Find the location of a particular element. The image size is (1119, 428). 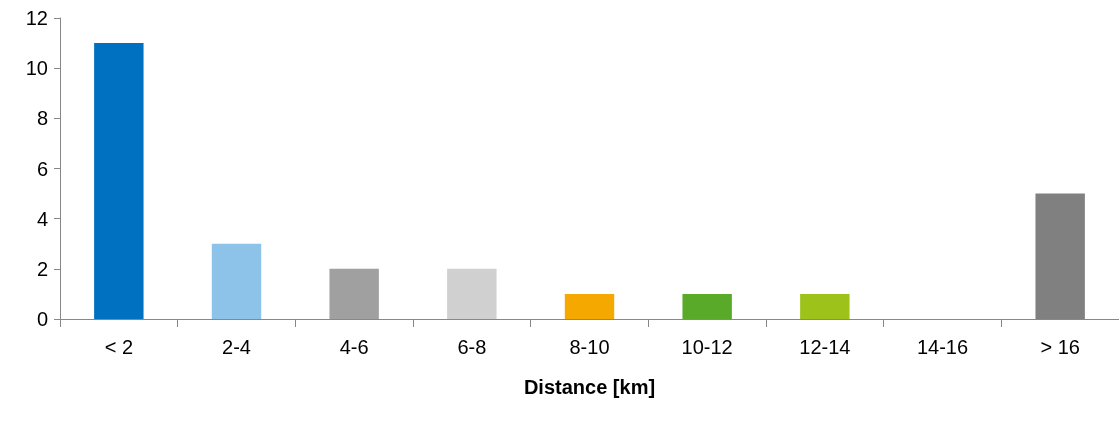

x-tick-label: 2-4 is located at coordinates (236, 347).